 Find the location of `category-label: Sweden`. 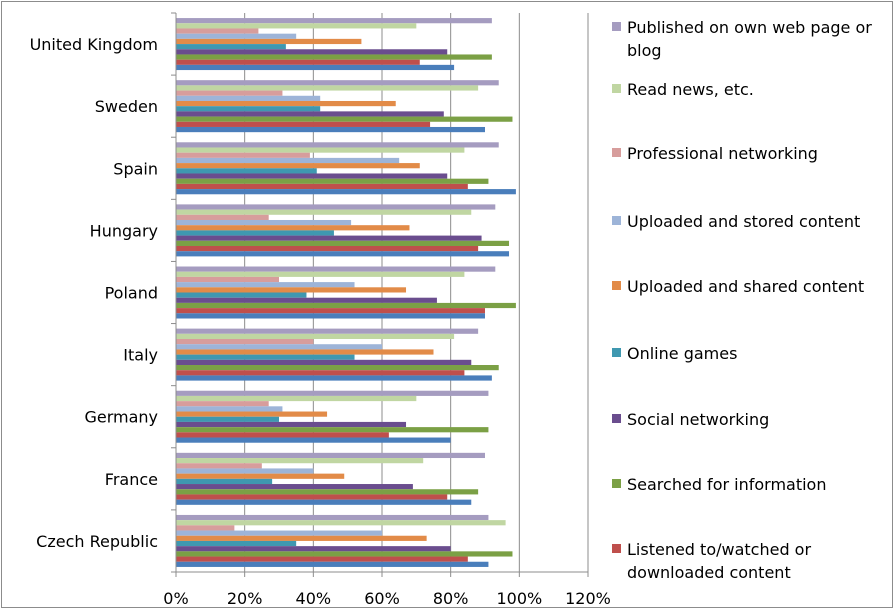

category-label: Sweden is located at coordinates (126, 106).